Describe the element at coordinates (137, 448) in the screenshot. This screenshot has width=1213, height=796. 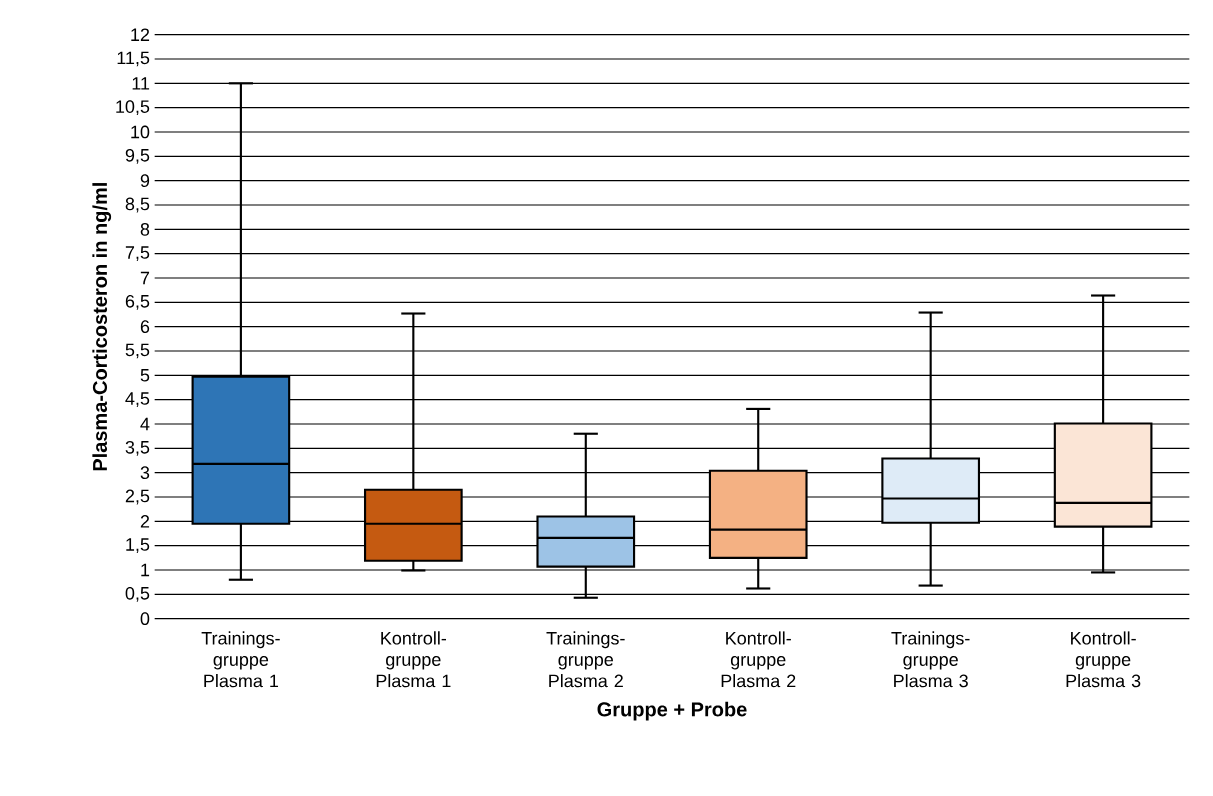
I see `y-tick-label: 3,5` at that location.